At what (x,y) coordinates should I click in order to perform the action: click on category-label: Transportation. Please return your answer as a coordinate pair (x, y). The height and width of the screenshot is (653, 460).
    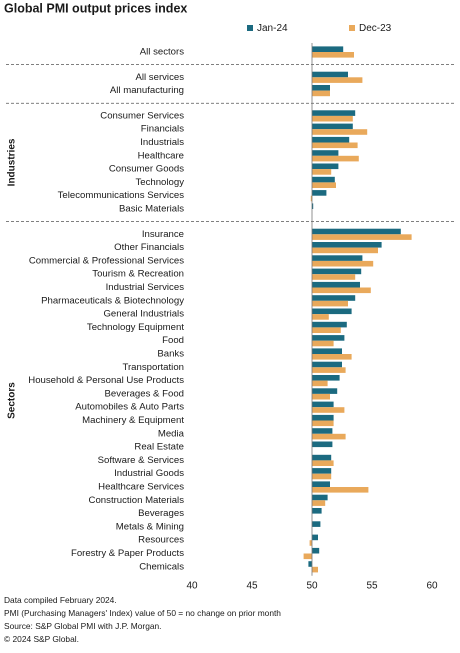
    Looking at the image, I should click on (153, 367).